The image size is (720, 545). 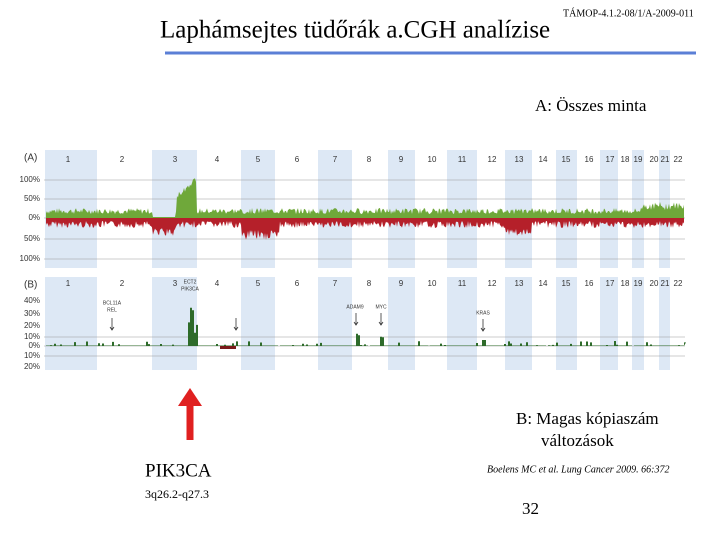 What do you see at coordinates (228, 347) in the screenshot?
I see `deletion-mark` at bounding box center [228, 347].